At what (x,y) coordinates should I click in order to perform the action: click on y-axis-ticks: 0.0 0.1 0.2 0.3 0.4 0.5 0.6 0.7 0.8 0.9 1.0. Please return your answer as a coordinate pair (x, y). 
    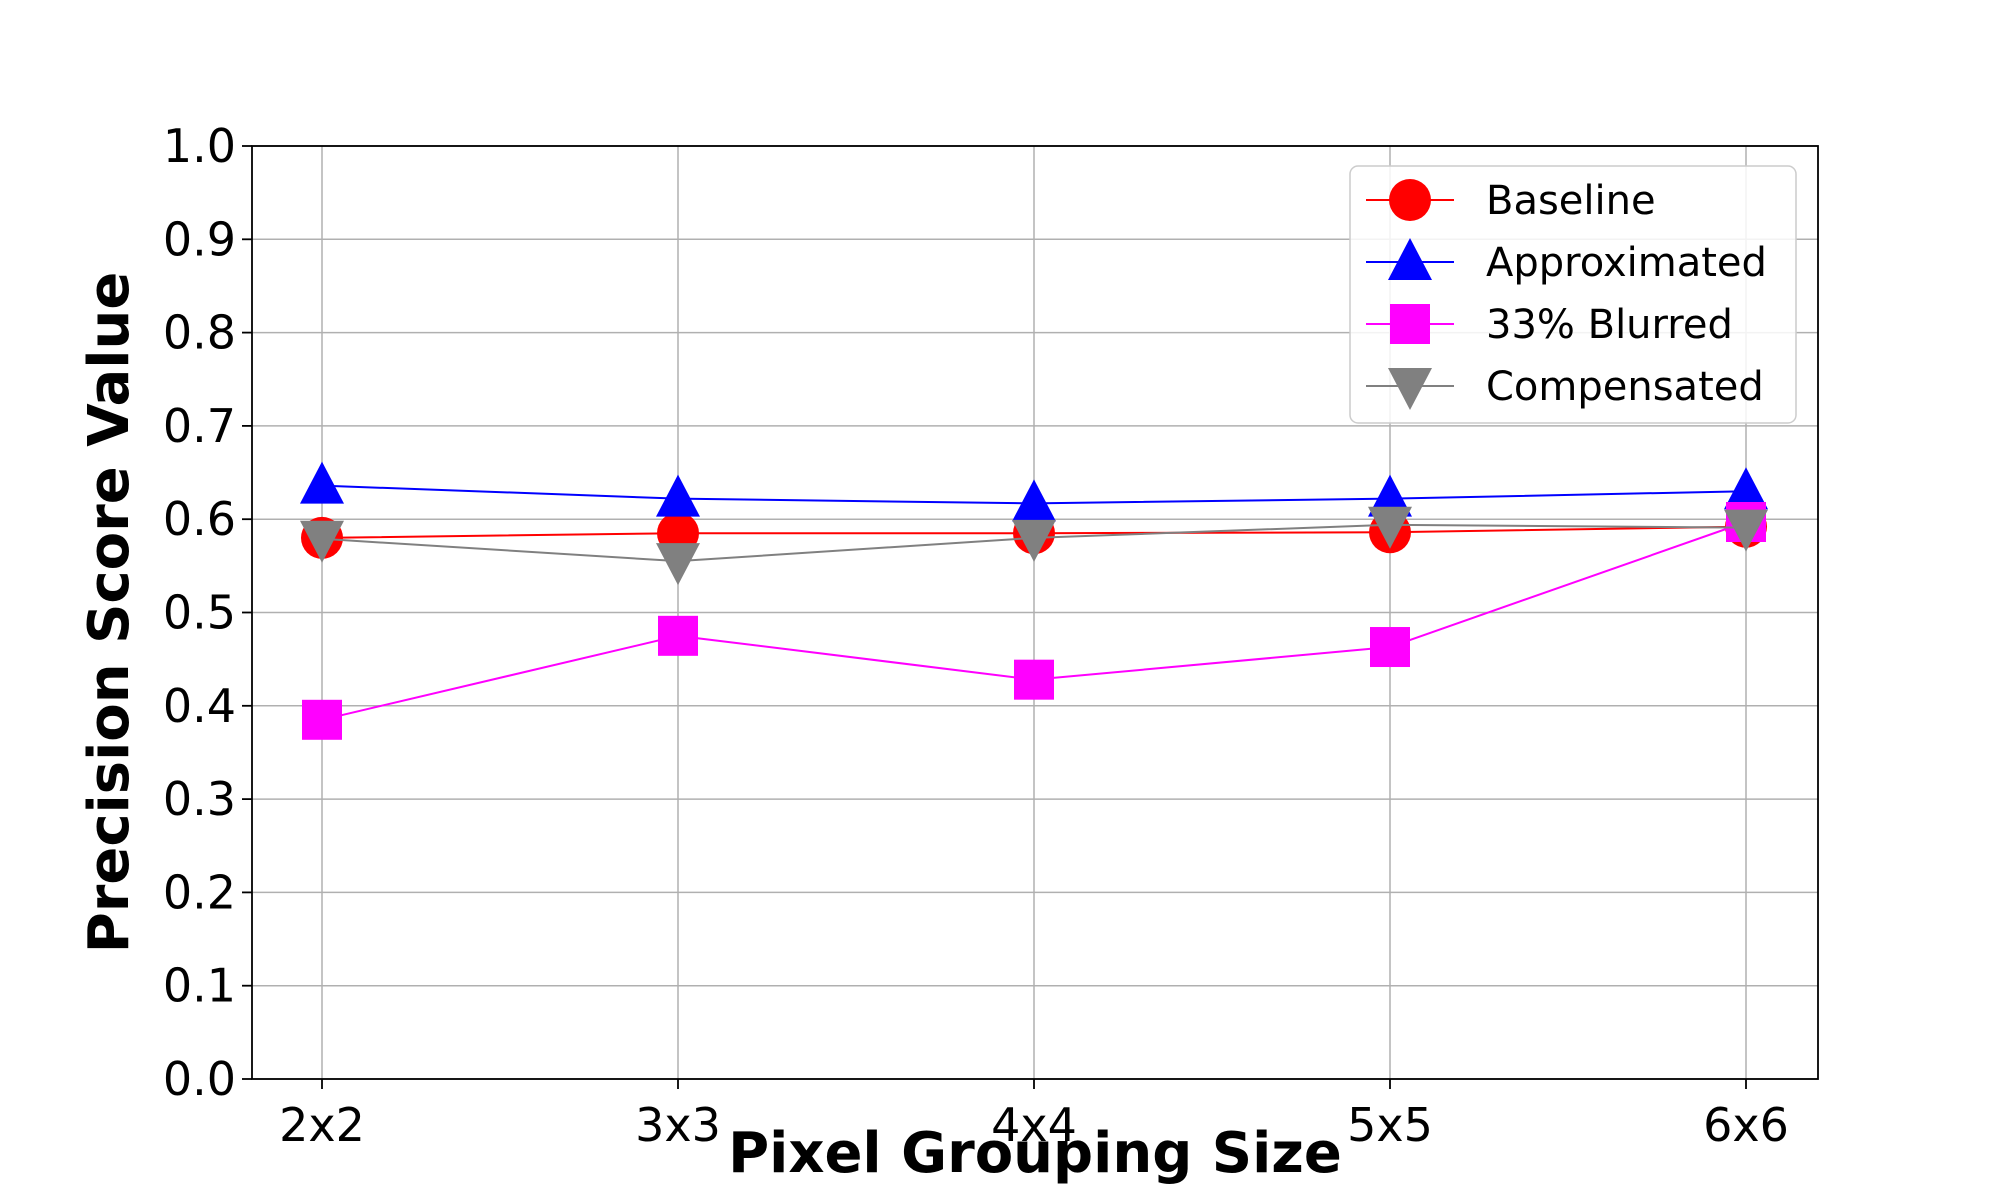
    Looking at the image, I should click on (207, 612).